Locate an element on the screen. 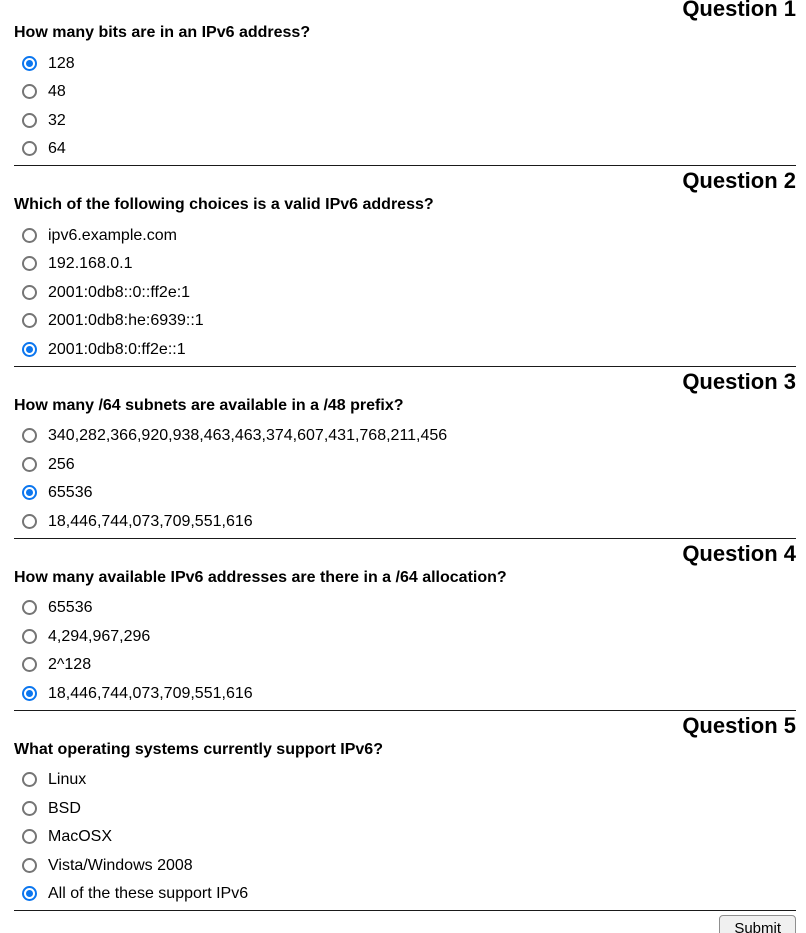 The height and width of the screenshot is (933, 806). radio-option: Linux is located at coordinates (405, 780).